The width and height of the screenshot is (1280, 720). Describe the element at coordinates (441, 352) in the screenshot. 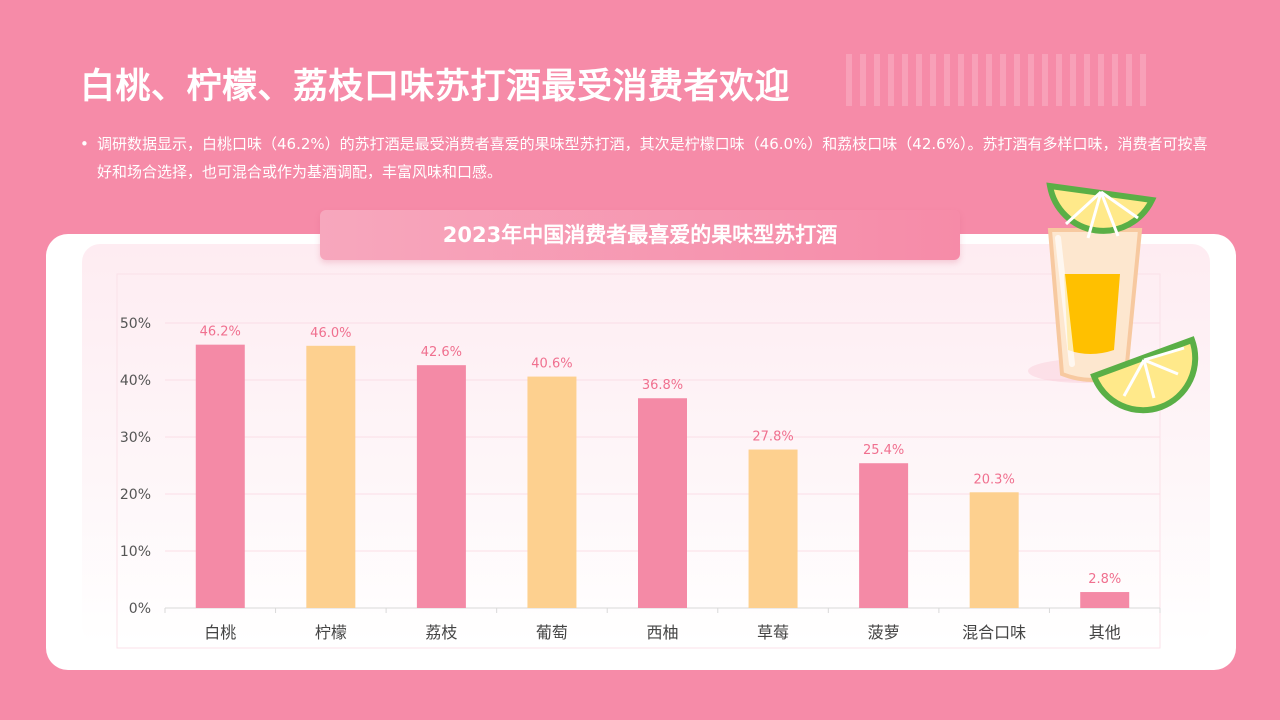

I see `data-label: 42.6%` at that location.